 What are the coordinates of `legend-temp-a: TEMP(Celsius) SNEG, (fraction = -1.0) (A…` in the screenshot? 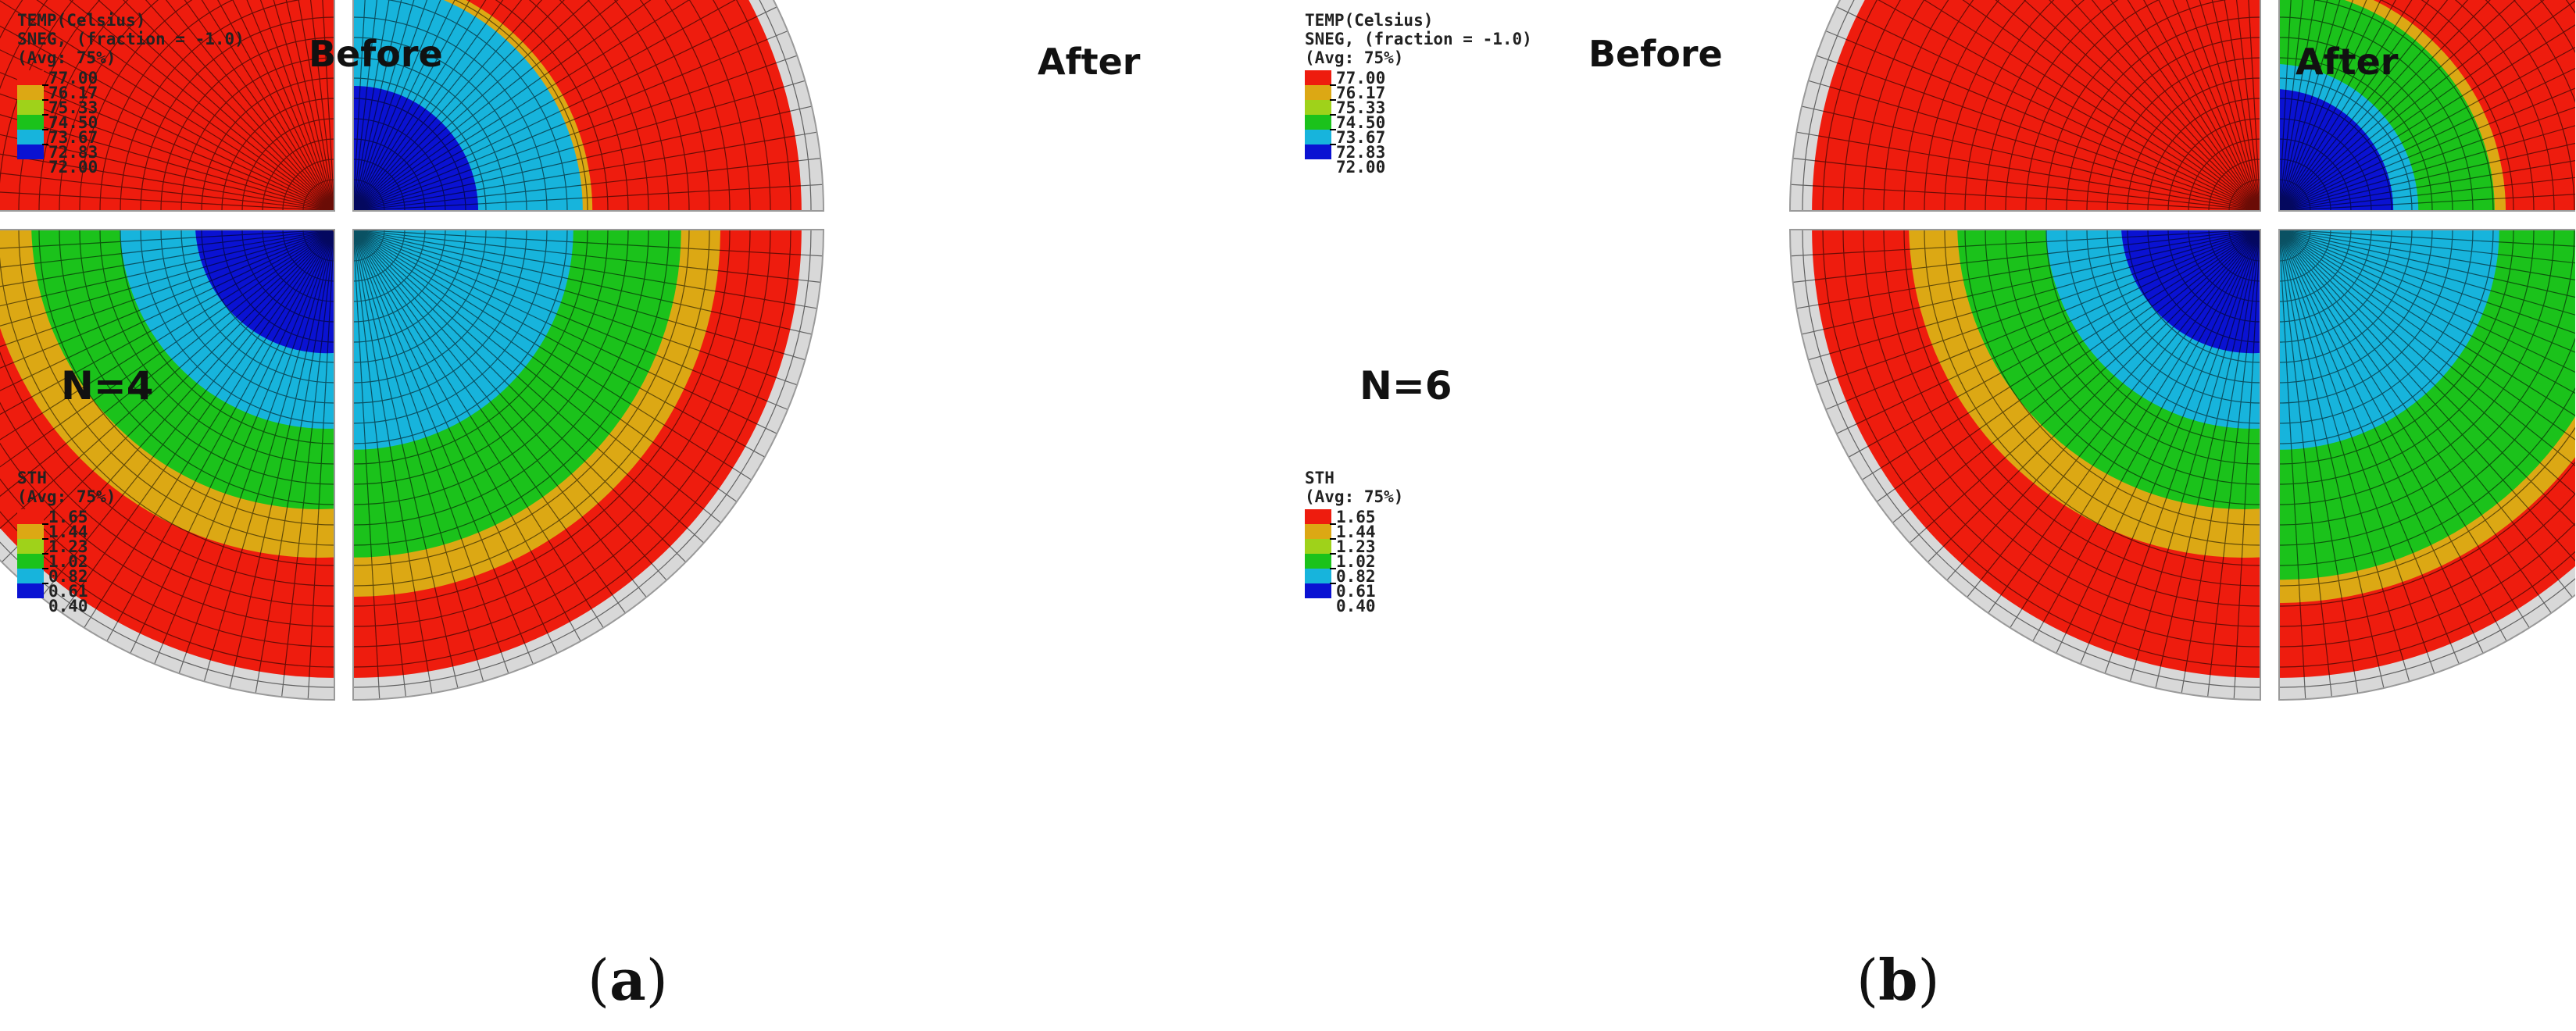 It's located at (131, 93).